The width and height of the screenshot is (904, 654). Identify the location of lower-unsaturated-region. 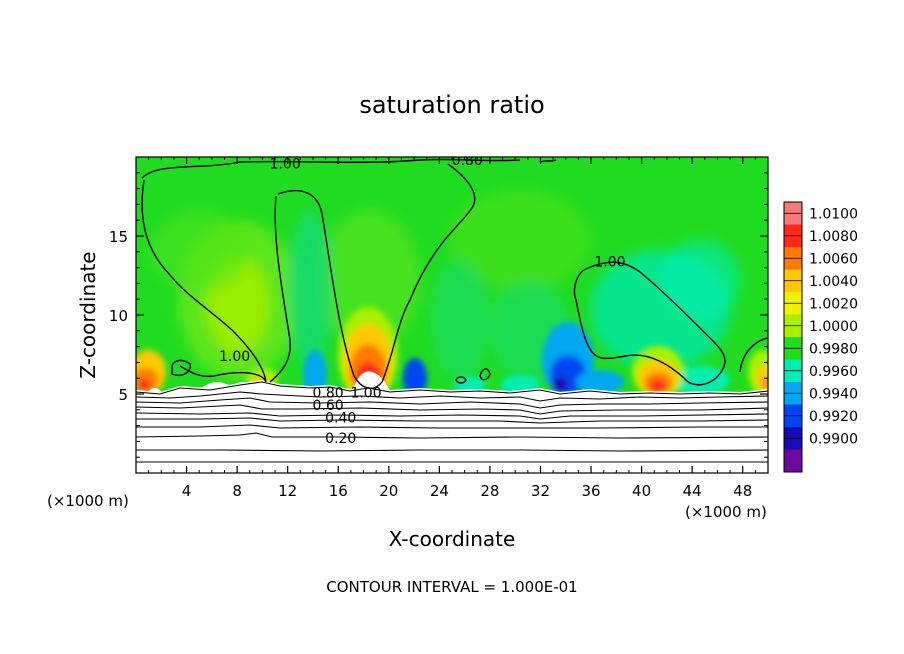
(452, 426).